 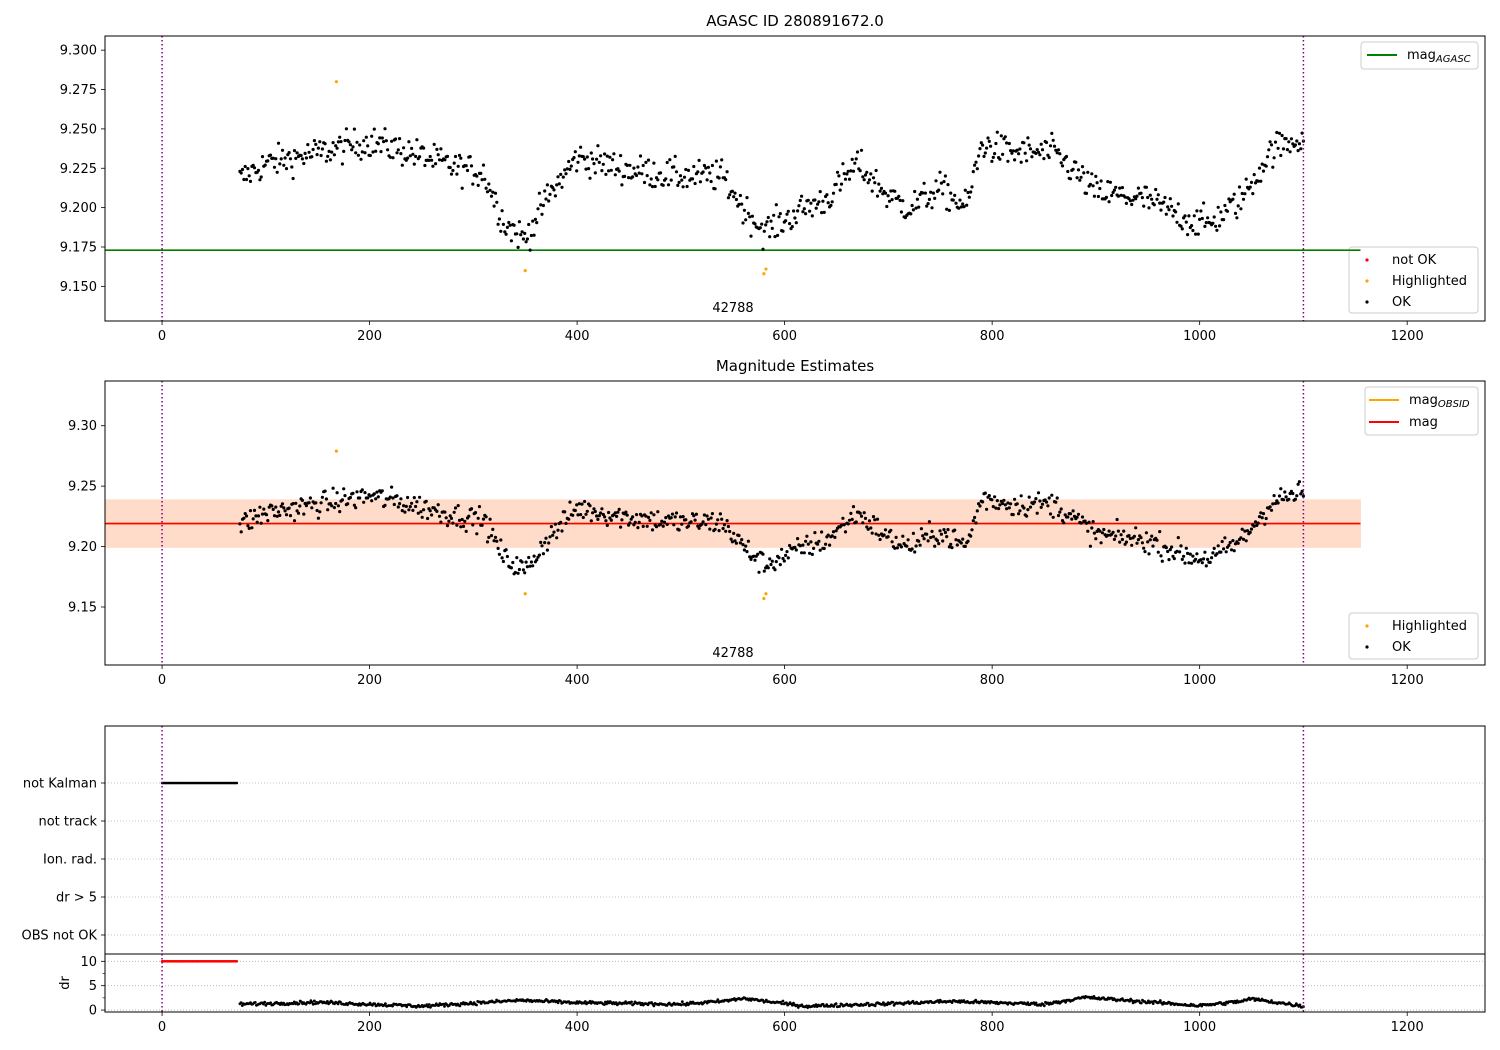 I want to click on x-tick-label: 0, so click(x=162, y=336).